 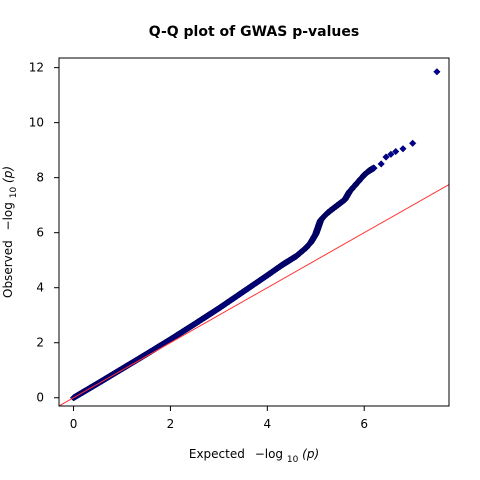 What do you see at coordinates (40, 398) in the screenshot?
I see `y-tick-label: 0` at bounding box center [40, 398].